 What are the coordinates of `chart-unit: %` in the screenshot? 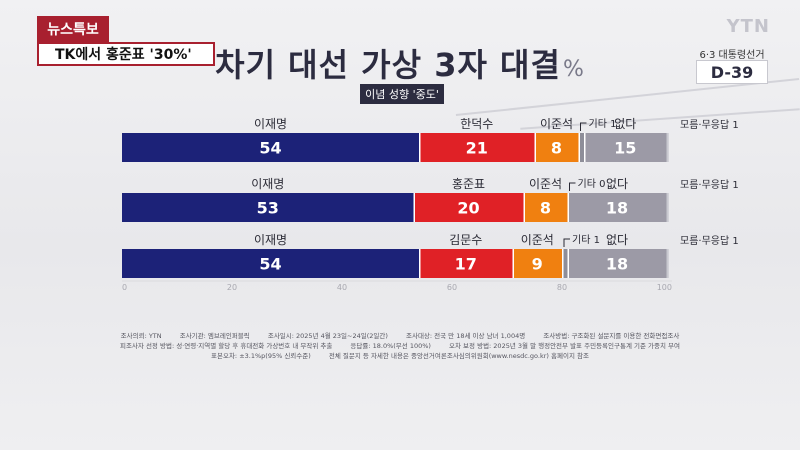 It's located at (573, 69).